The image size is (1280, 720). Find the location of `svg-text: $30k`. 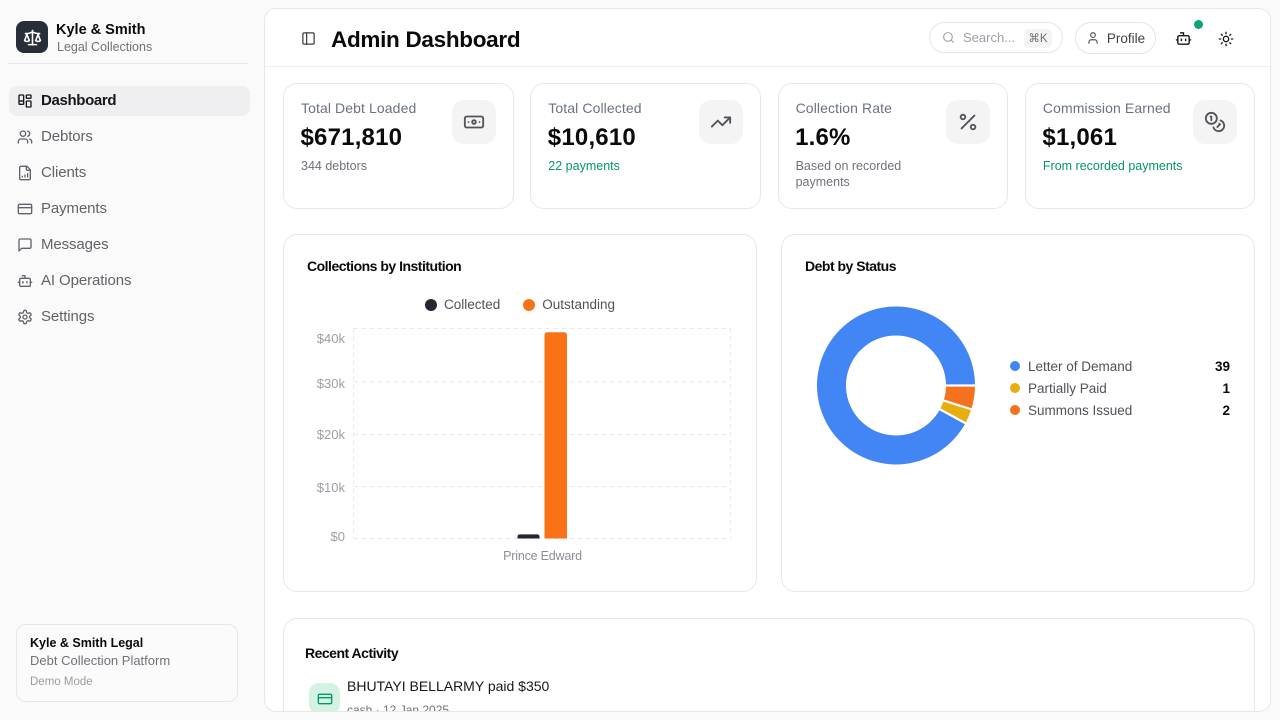

svg-text: $30k is located at coordinates (331, 383).